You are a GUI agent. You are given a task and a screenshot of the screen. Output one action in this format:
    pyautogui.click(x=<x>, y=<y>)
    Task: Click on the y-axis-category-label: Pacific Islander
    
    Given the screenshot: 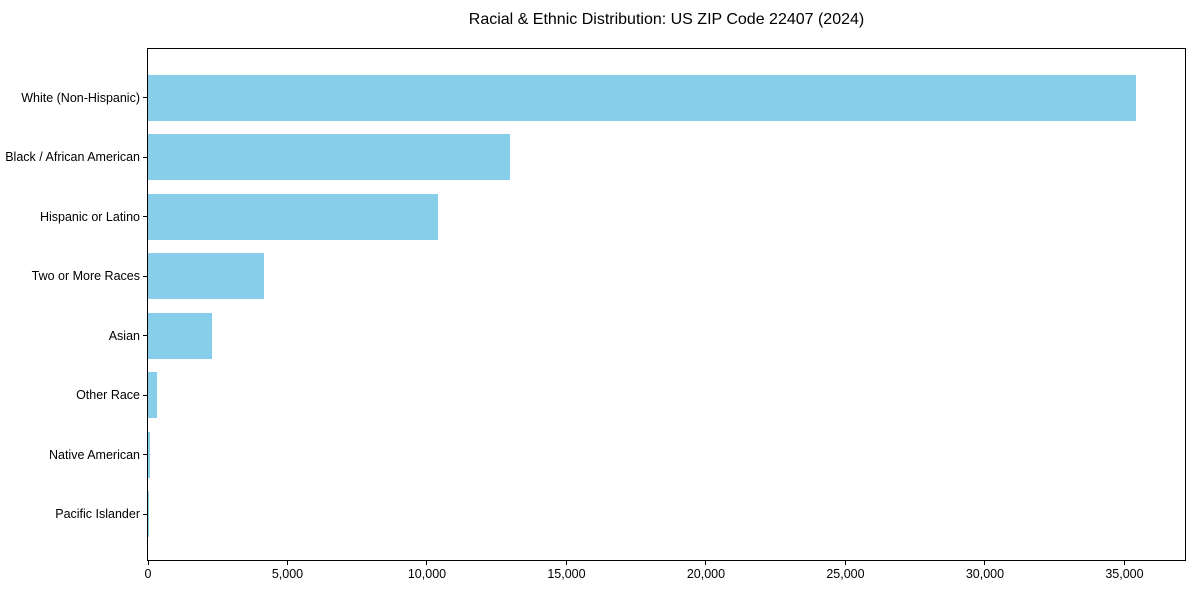 What is the action you would take?
    pyautogui.click(x=97, y=514)
    